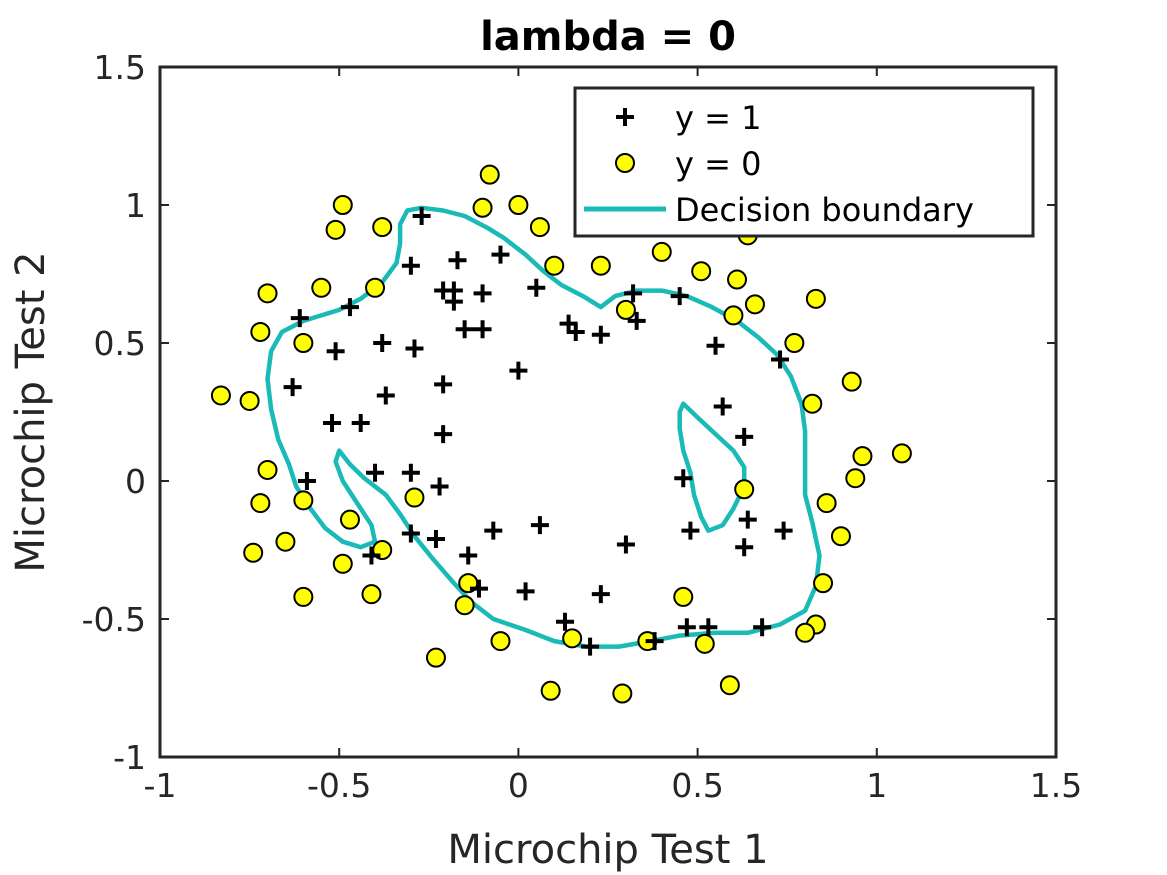 The height and width of the screenshot is (875, 1167). What do you see at coordinates (697, 785) in the screenshot?
I see `x-tick-label: 0.5` at bounding box center [697, 785].